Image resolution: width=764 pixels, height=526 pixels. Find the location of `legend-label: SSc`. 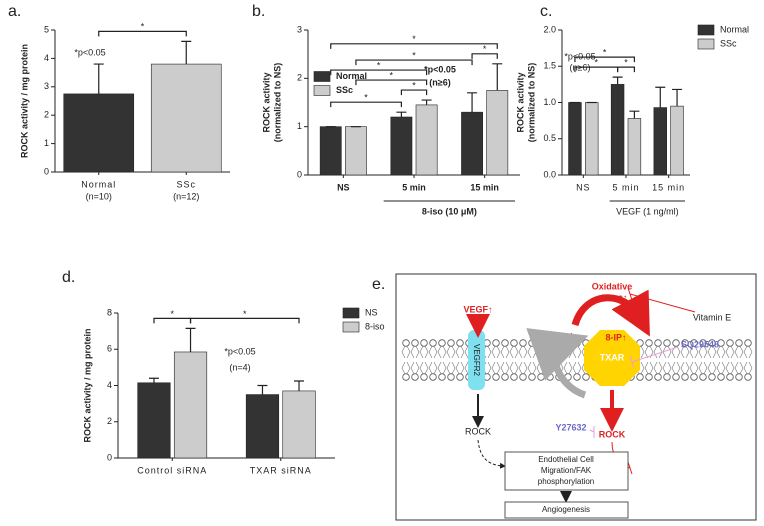

legend-label: SSc is located at coordinates (344, 90).